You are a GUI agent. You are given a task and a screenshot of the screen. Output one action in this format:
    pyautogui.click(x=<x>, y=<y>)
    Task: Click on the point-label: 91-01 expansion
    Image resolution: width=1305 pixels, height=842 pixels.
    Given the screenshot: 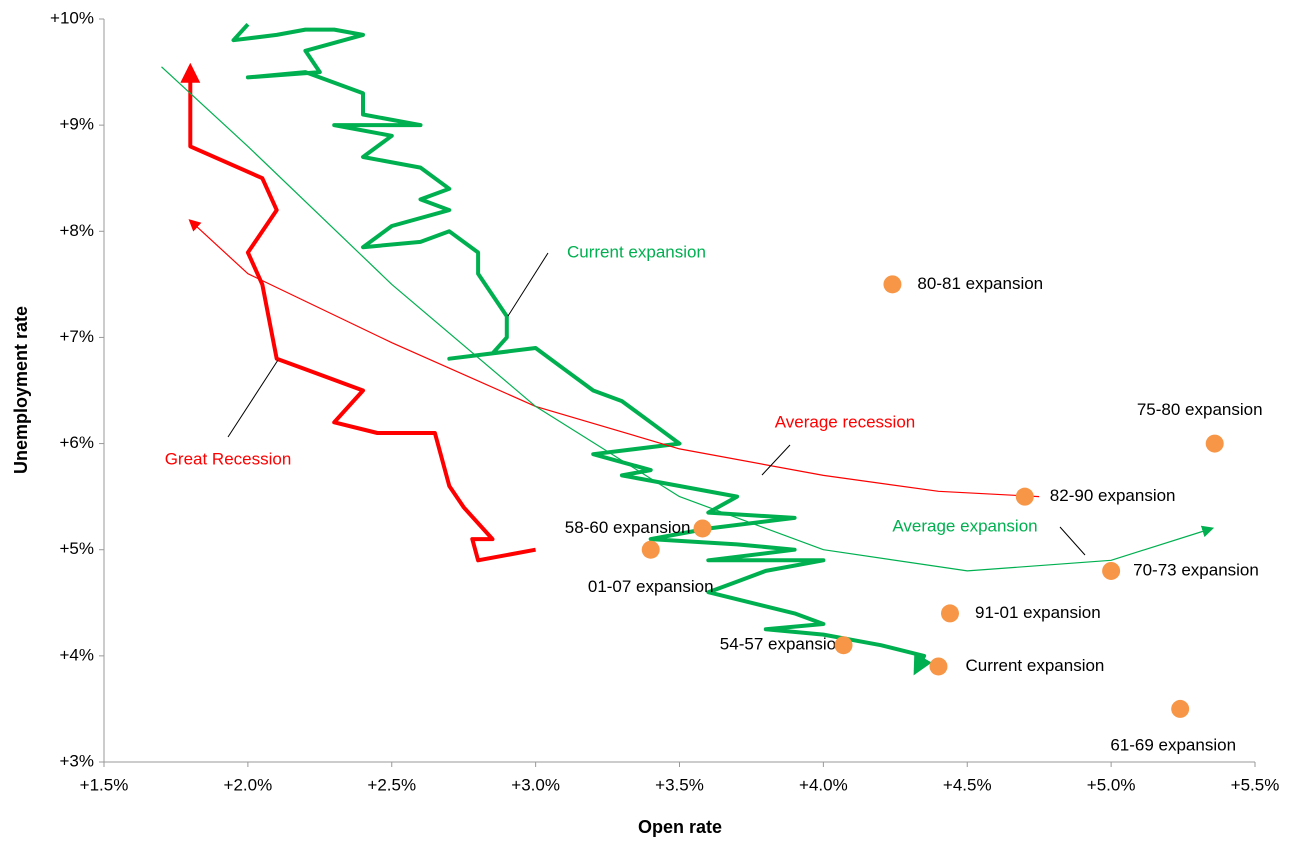 What is the action you would take?
    pyautogui.click(x=1038, y=612)
    